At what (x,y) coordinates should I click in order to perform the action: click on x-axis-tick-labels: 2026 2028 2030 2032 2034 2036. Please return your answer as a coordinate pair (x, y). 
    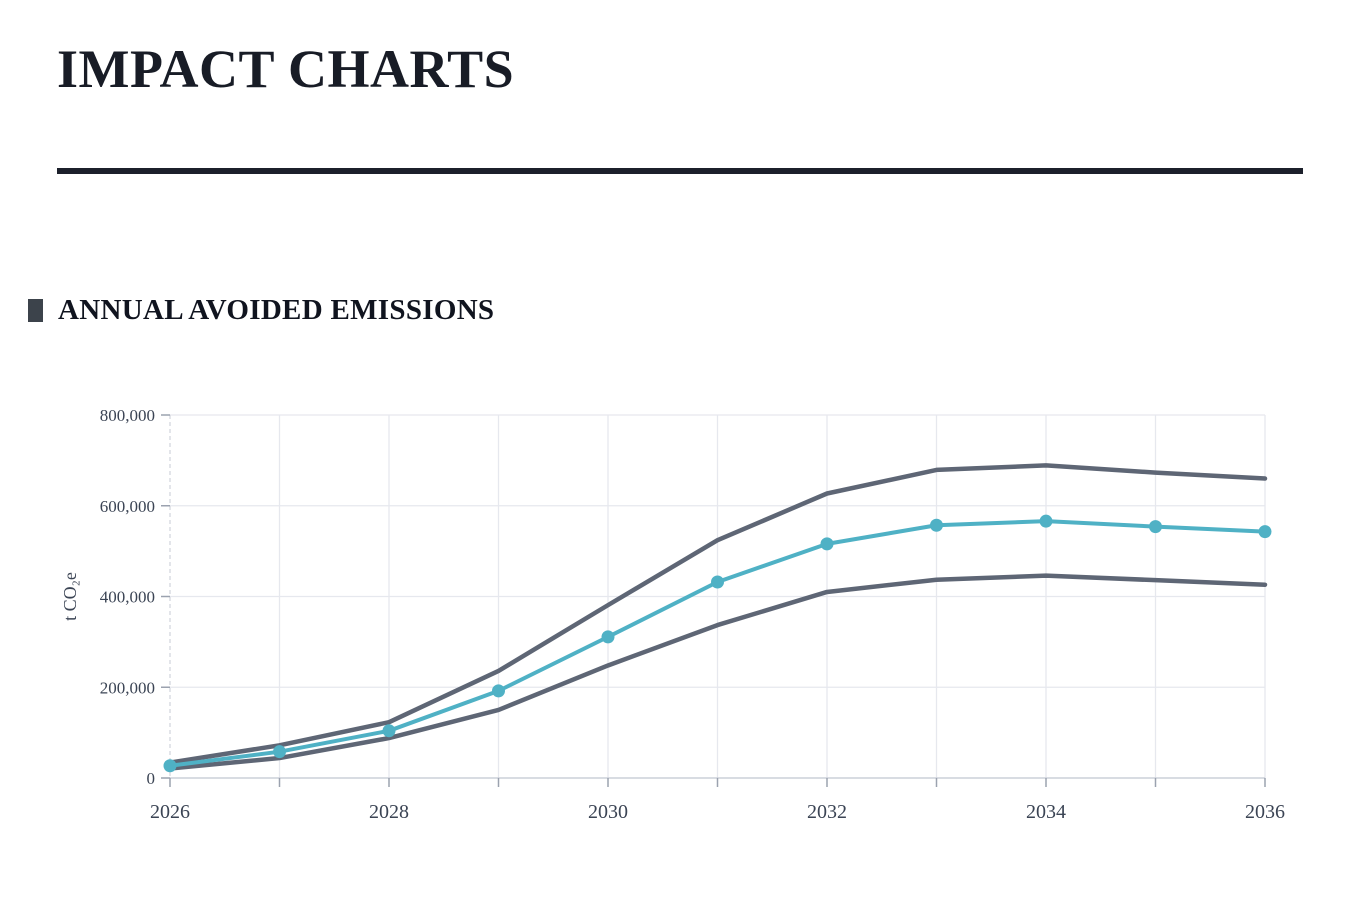
    Looking at the image, I should click on (717, 812).